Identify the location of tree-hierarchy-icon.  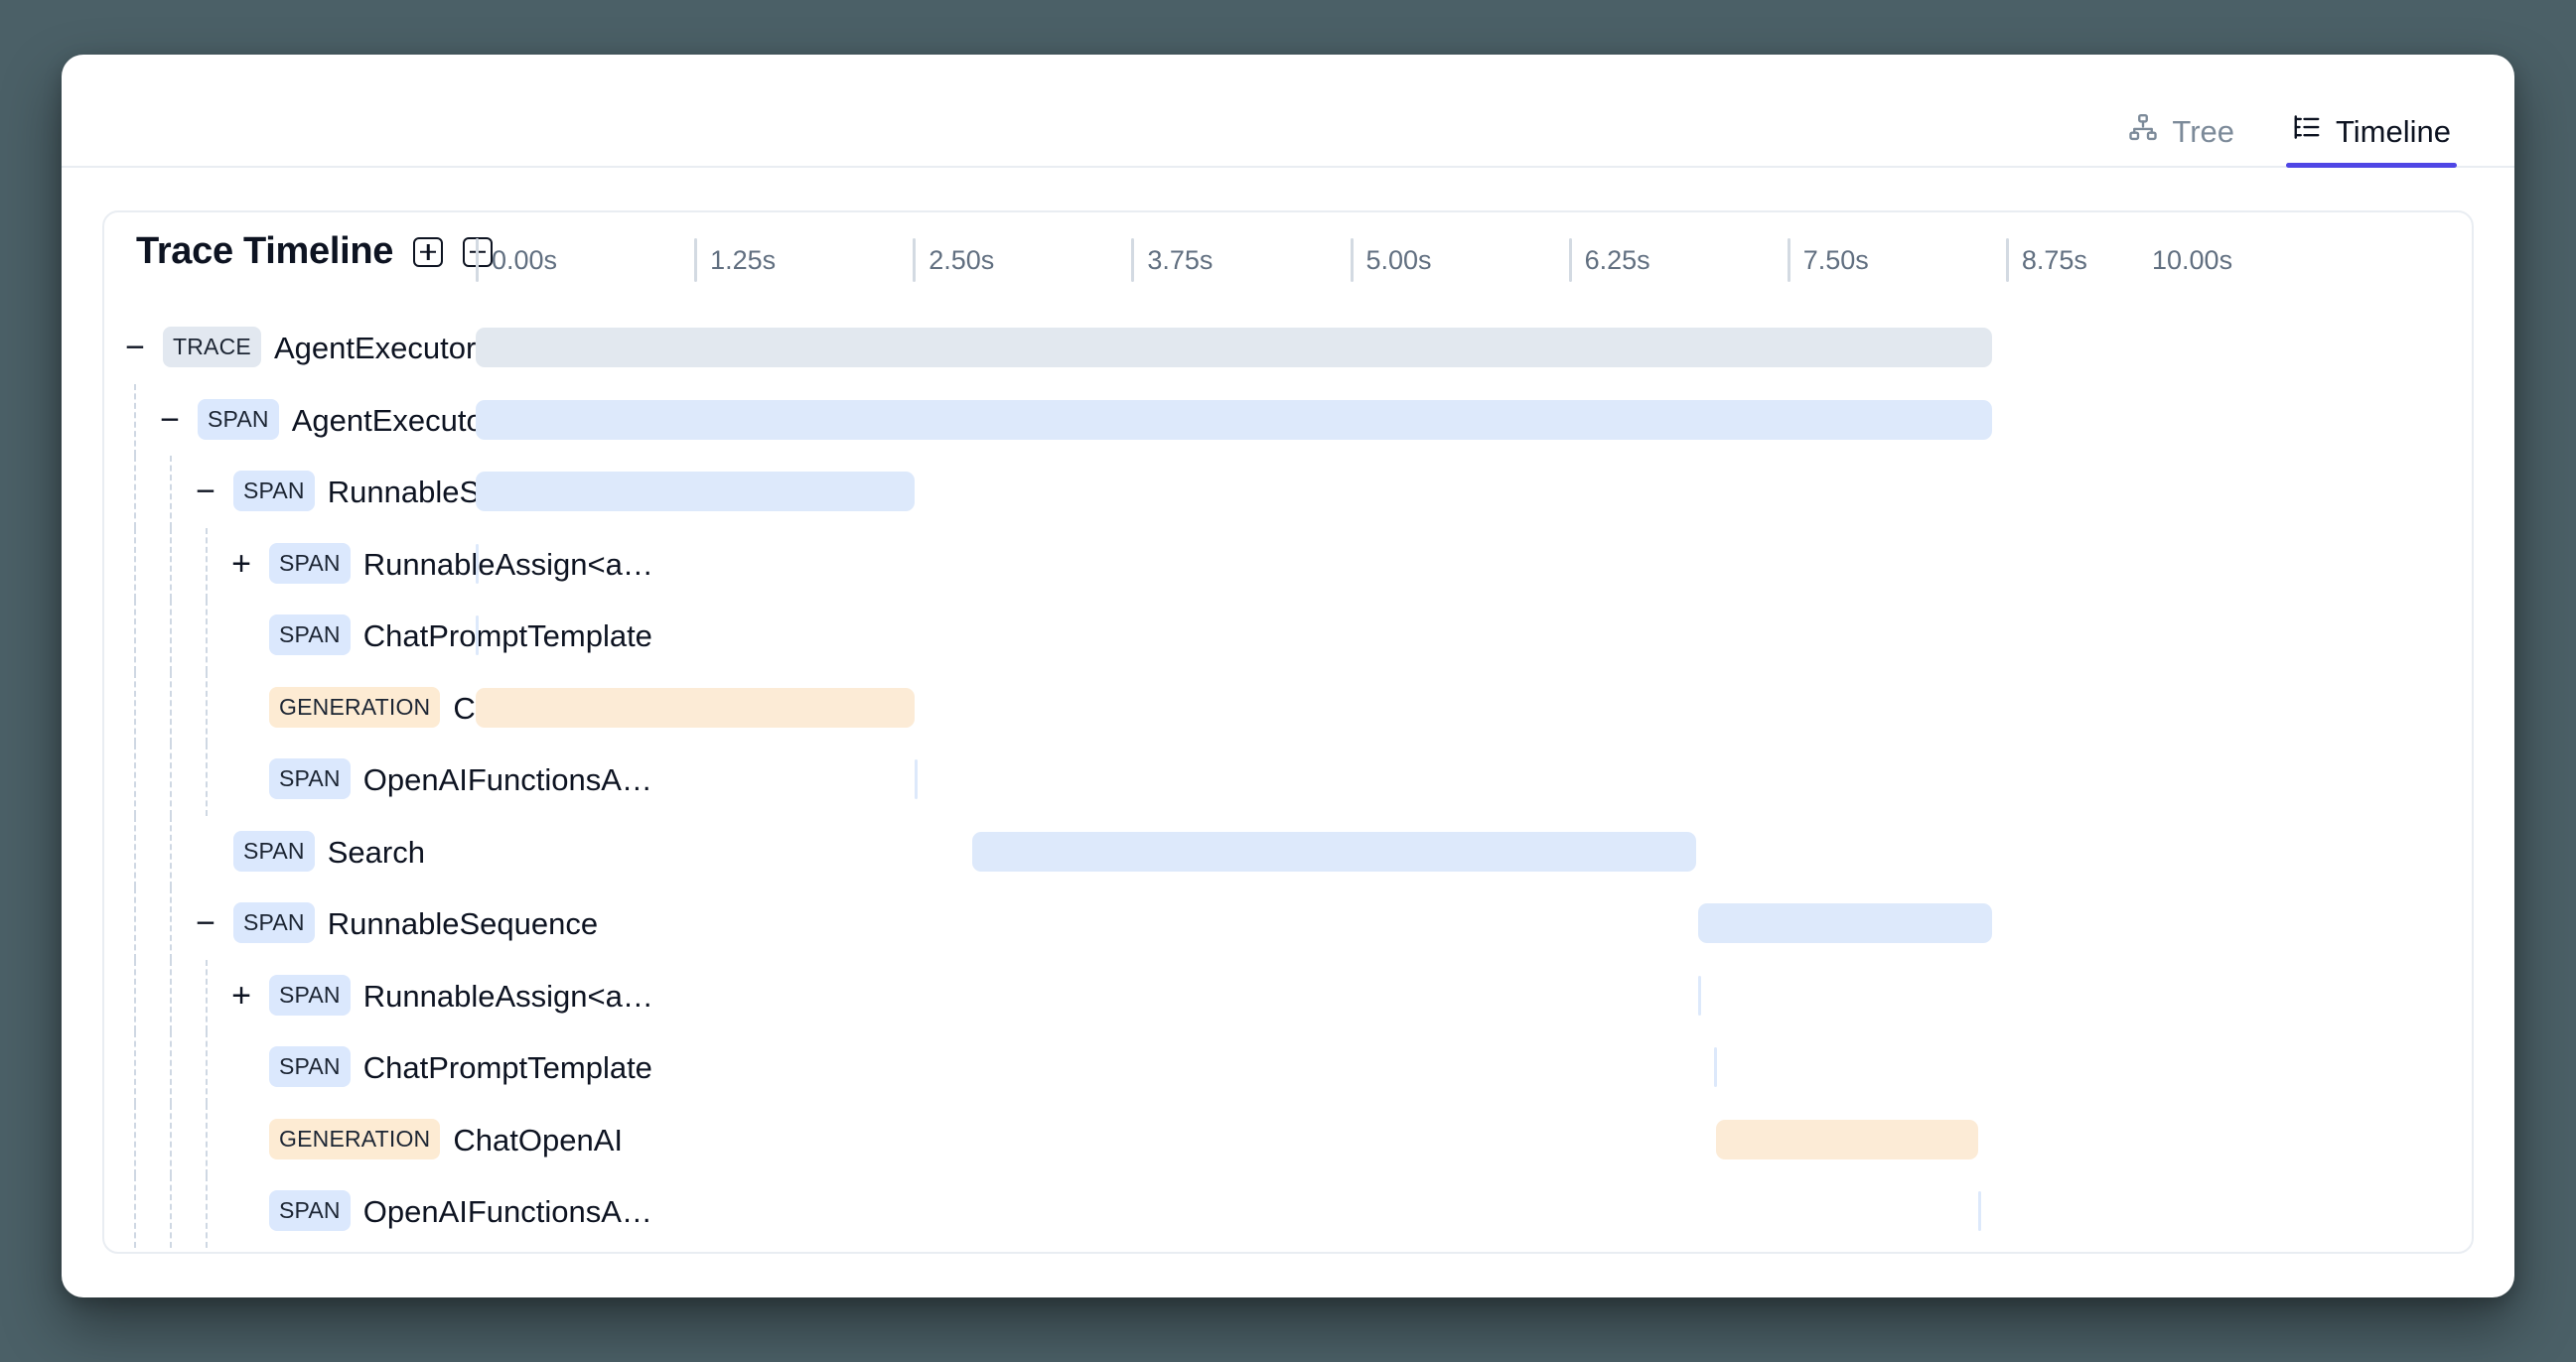
(2143, 131).